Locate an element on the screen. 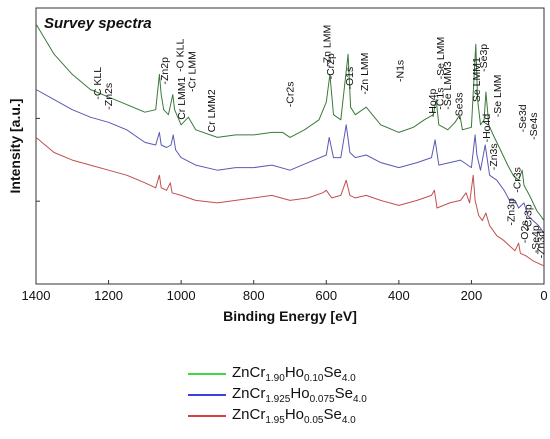  peak-label: -Cr2p is located at coordinates (331, 66).